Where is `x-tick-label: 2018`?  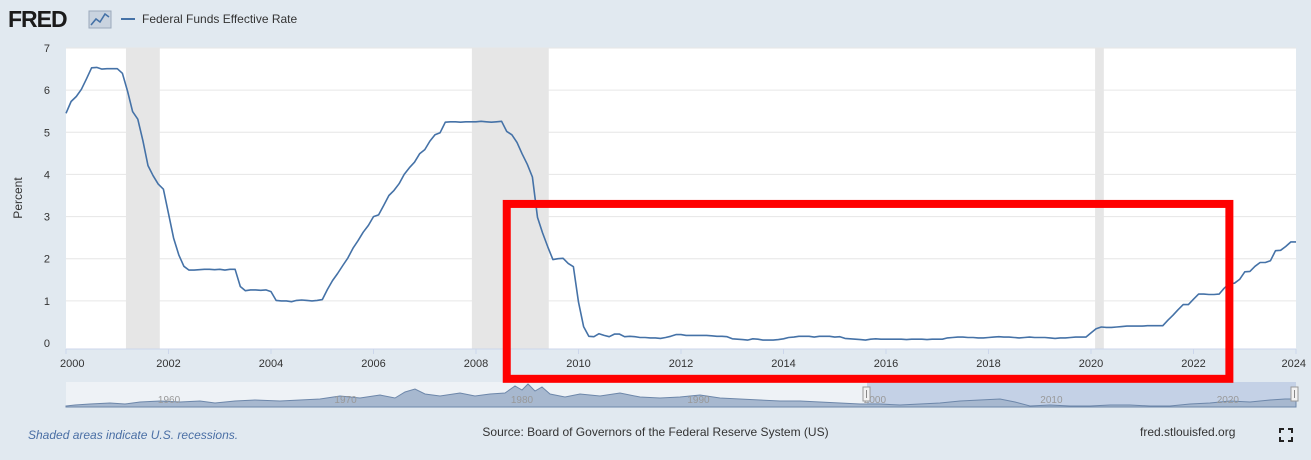
x-tick-label: 2018 is located at coordinates (988, 364).